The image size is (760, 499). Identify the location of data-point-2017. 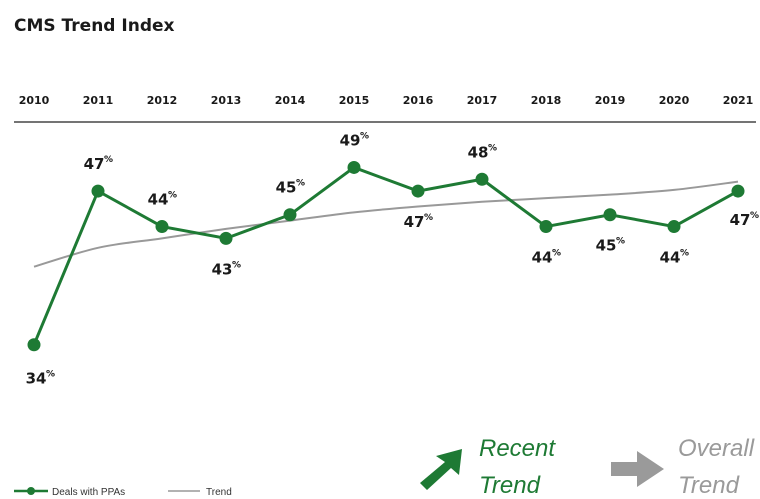
(482, 179).